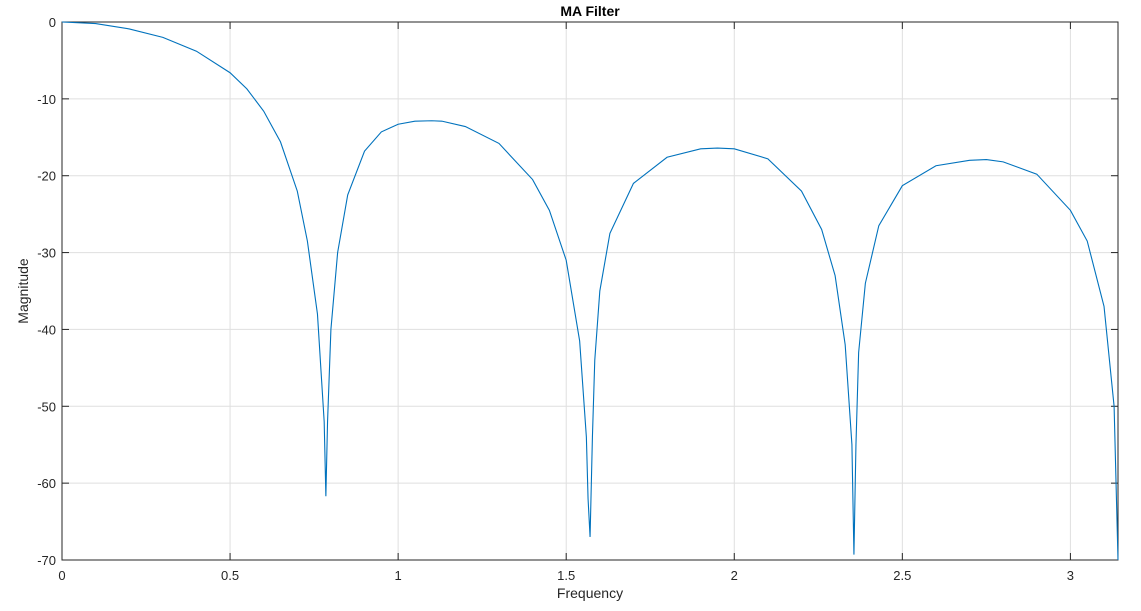 The width and height of the screenshot is (1141, 611). I want to click on y-tick-labels: 0 -10 -20 -30 -40 -50 -60 -70, so click(46, 291).